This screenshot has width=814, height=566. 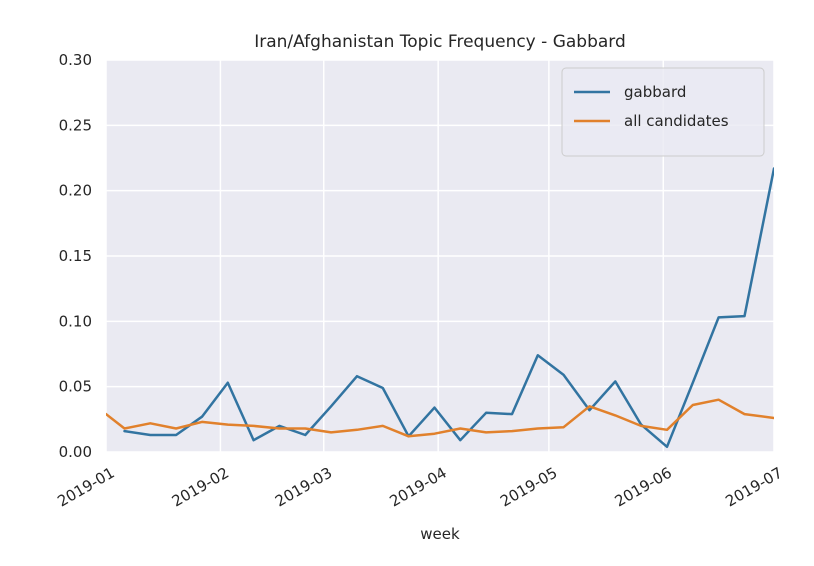 I want to click on y-axis-ticks: 0.00 0.05 0.10 0.15 0.20 0.25 0.30, so click(x=75, y=256).